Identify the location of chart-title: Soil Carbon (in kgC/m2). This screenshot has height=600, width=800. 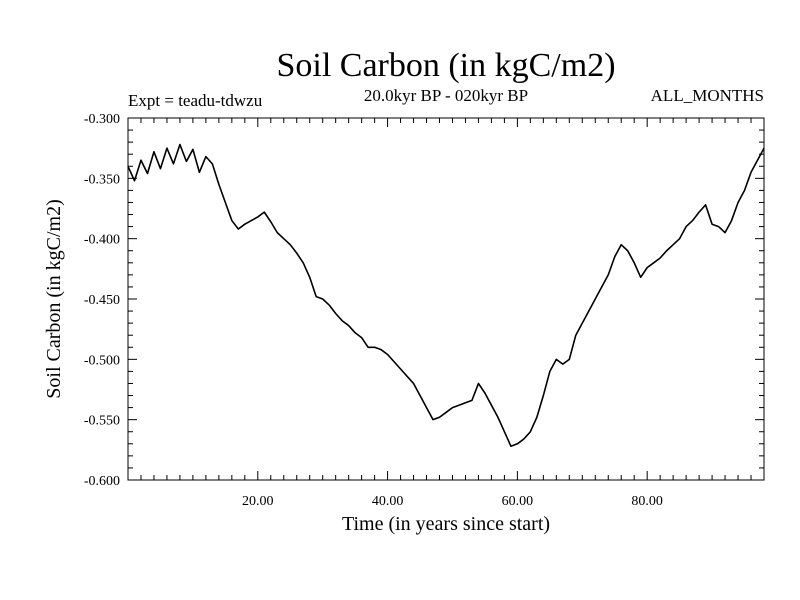
(445, 65).